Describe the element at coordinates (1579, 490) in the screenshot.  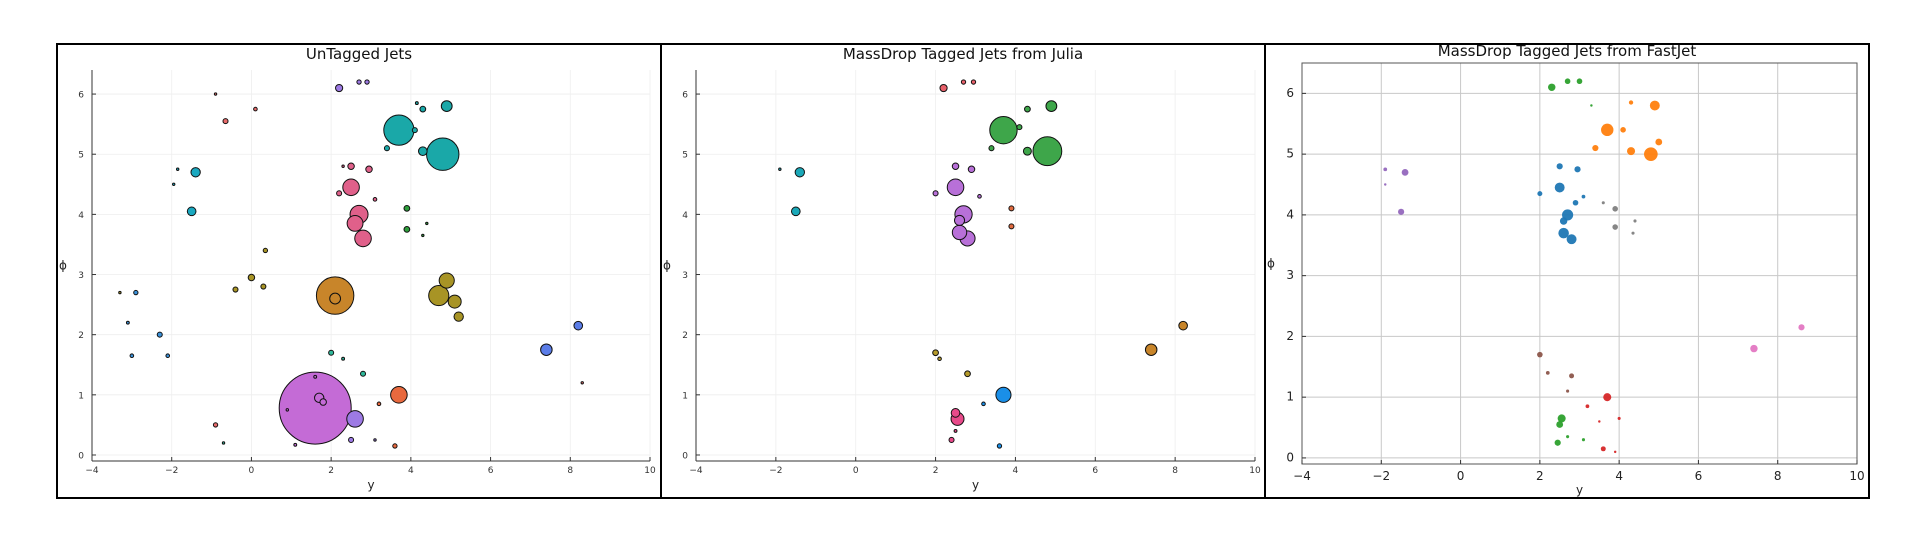
I see `x-axis-label: y` at that location.